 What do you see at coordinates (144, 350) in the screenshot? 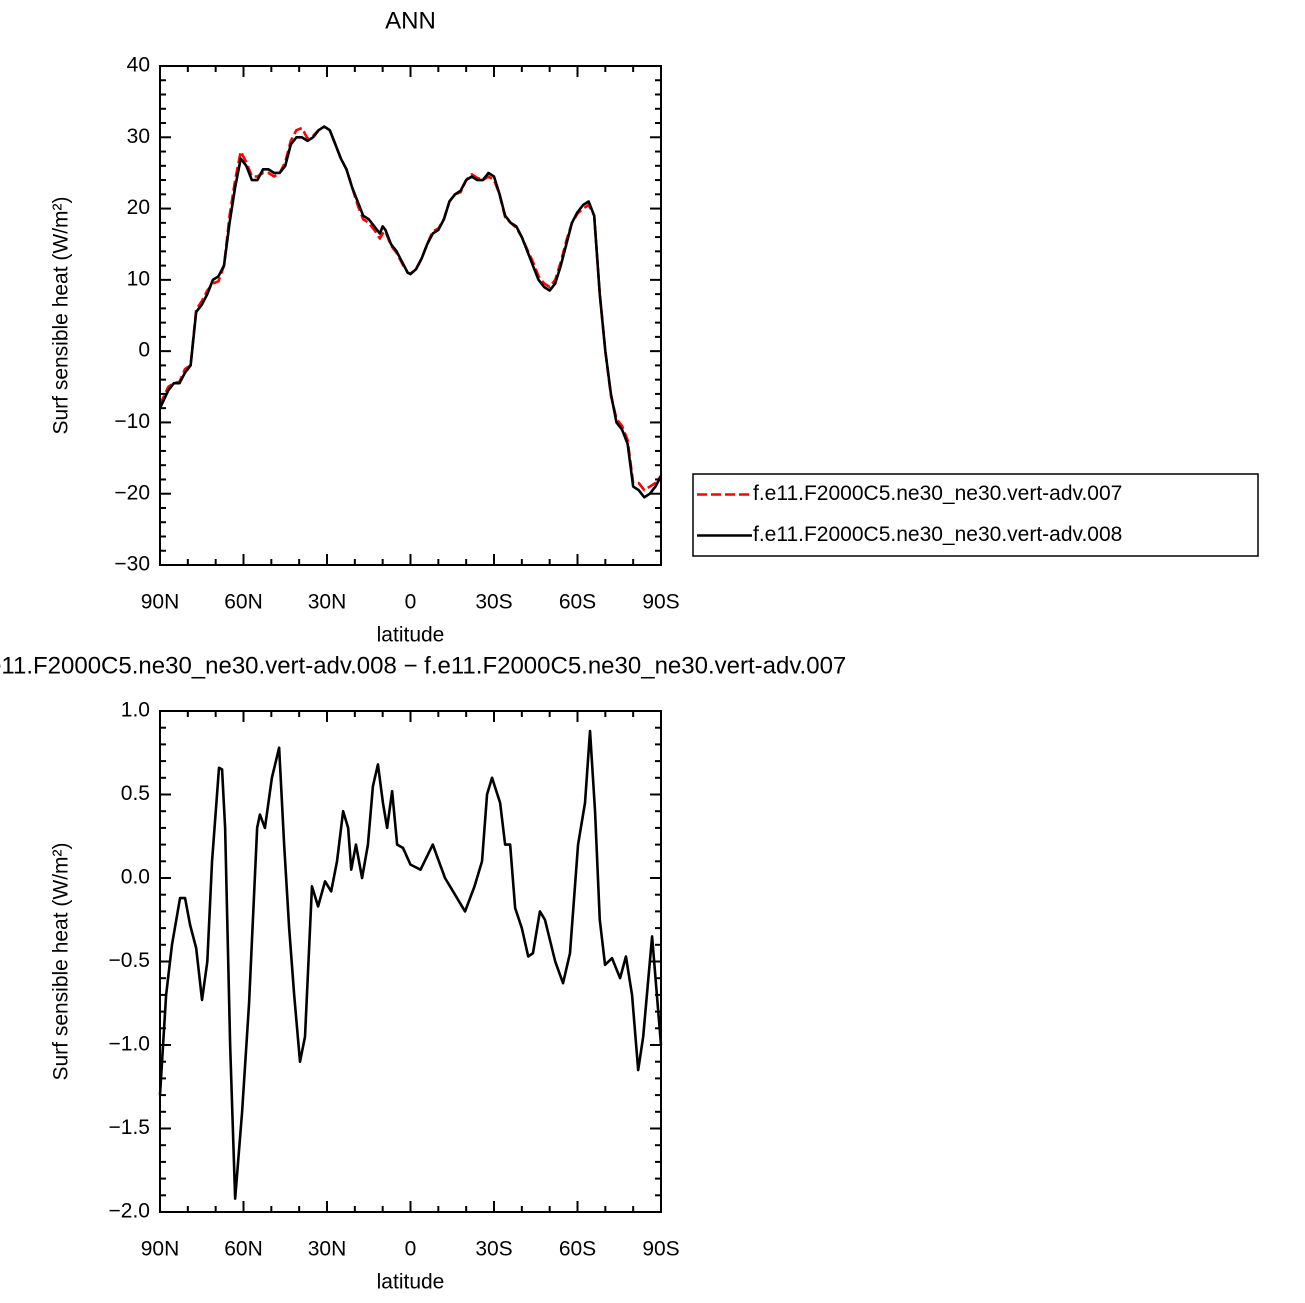
I see `y-tick-label: 0` at bounding box center [144, 350].